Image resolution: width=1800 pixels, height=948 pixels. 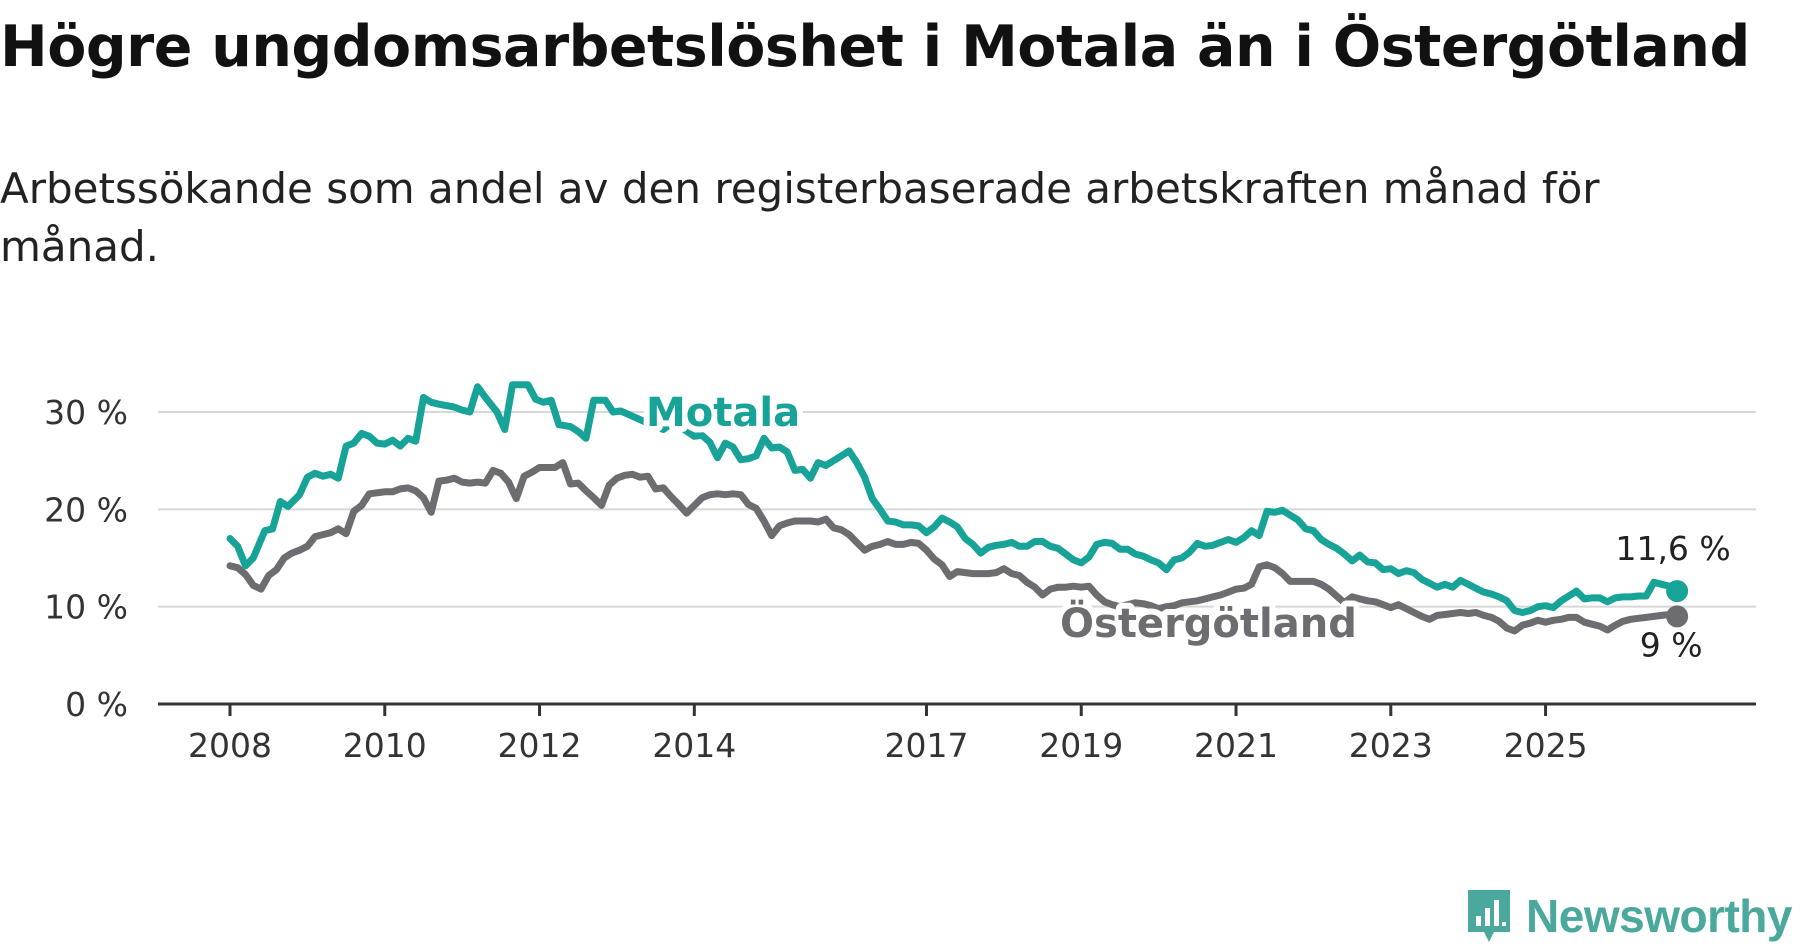 What do you see at coordinates (1672, 548) in the screenshot?
I see `end-label-motala: 11,6 %` at bounding box center [1672, 548].